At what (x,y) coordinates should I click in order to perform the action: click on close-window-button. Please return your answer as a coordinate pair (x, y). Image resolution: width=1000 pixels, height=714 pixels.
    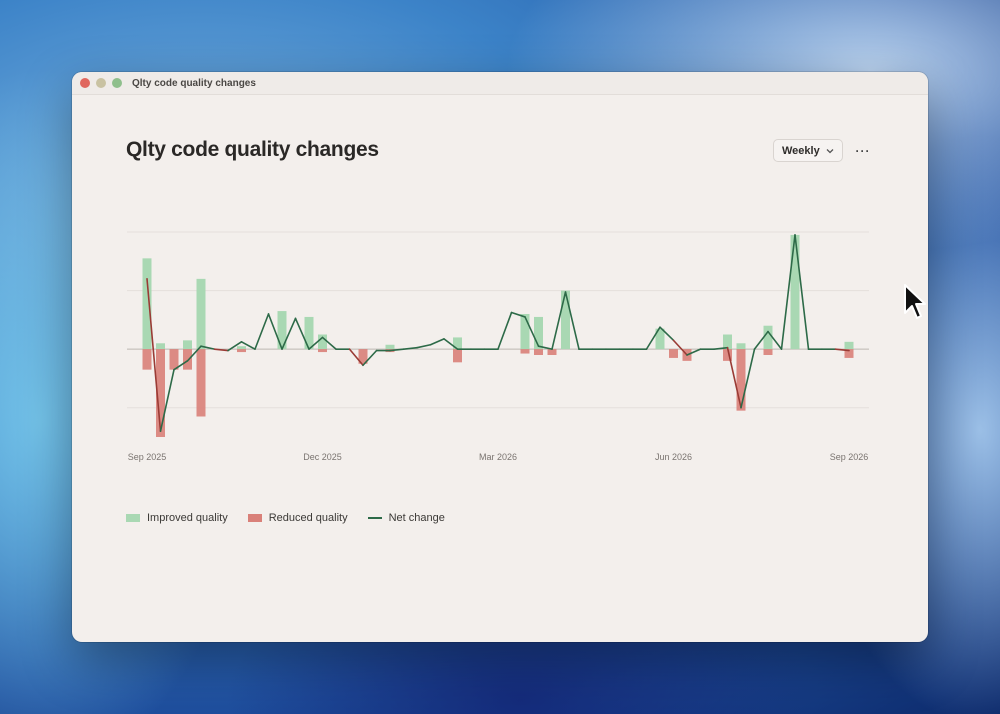
    Looking at the image, I should click on (85, 83).